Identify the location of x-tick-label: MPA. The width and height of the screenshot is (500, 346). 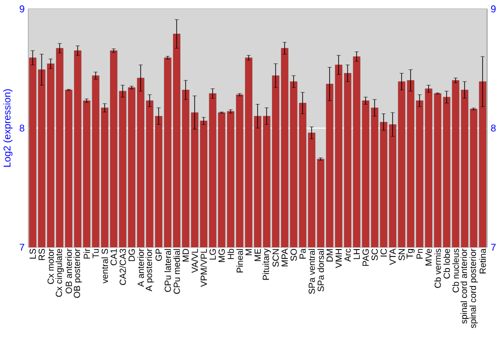
(285, 257).